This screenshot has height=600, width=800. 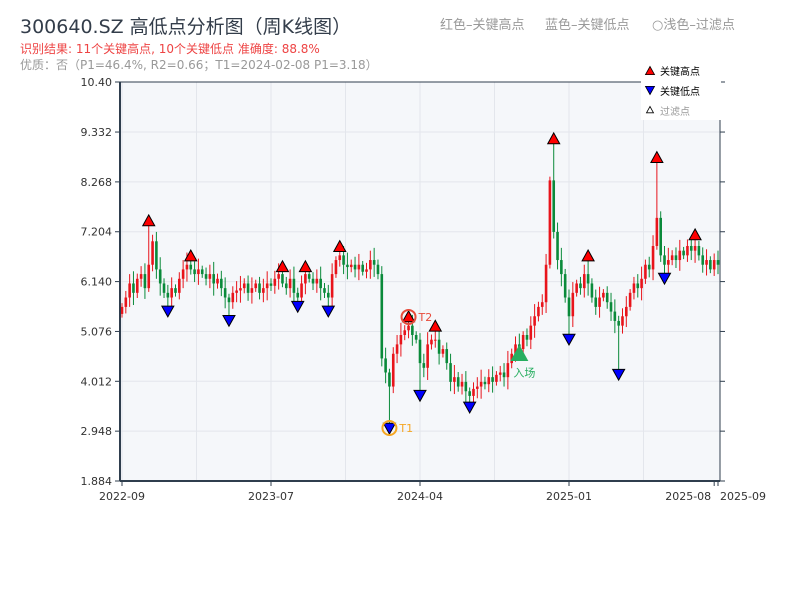 I want to click on x-tick-label: 2023-07, so click(x=271, y=496).